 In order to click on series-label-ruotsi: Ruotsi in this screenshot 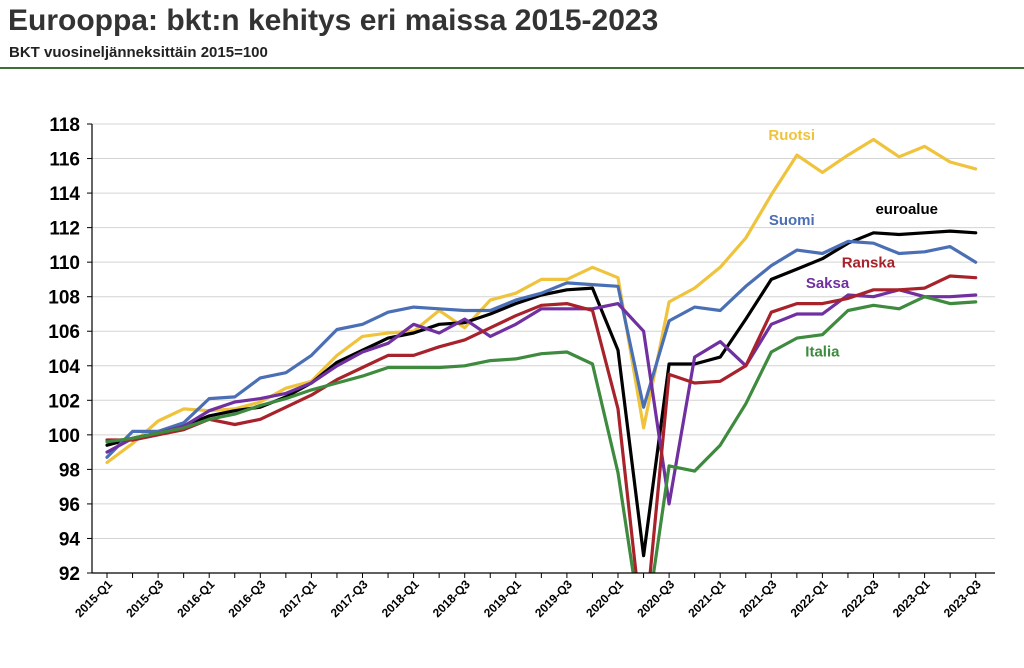, I will do `click(791, 135)`.